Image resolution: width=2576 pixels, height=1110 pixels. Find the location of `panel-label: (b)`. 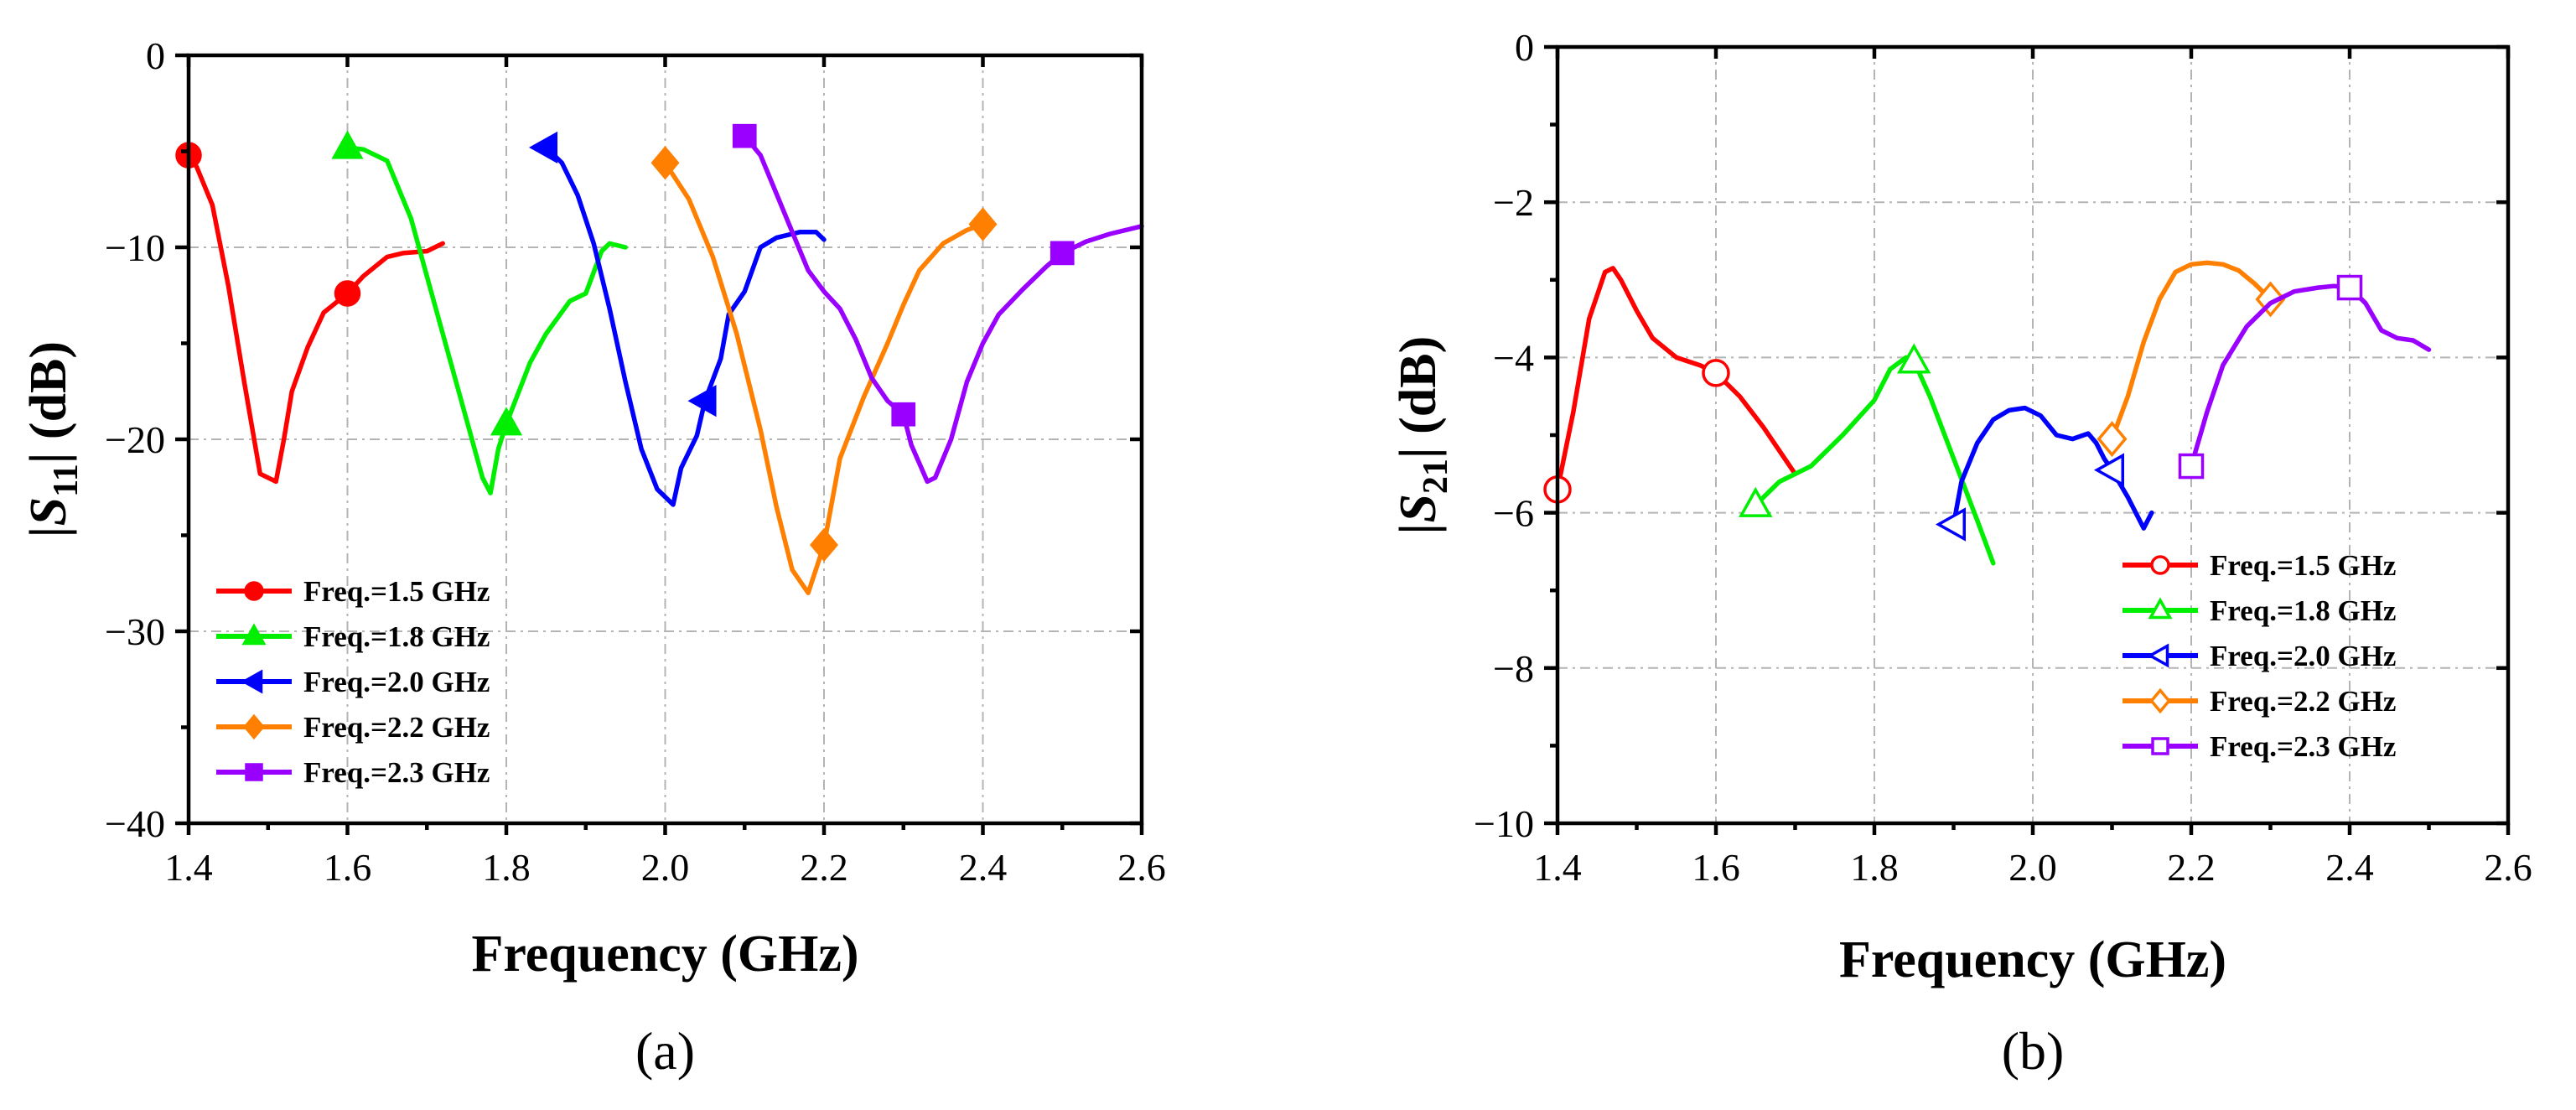

panel-label: (b) is located at coordinates (2033, 1051).